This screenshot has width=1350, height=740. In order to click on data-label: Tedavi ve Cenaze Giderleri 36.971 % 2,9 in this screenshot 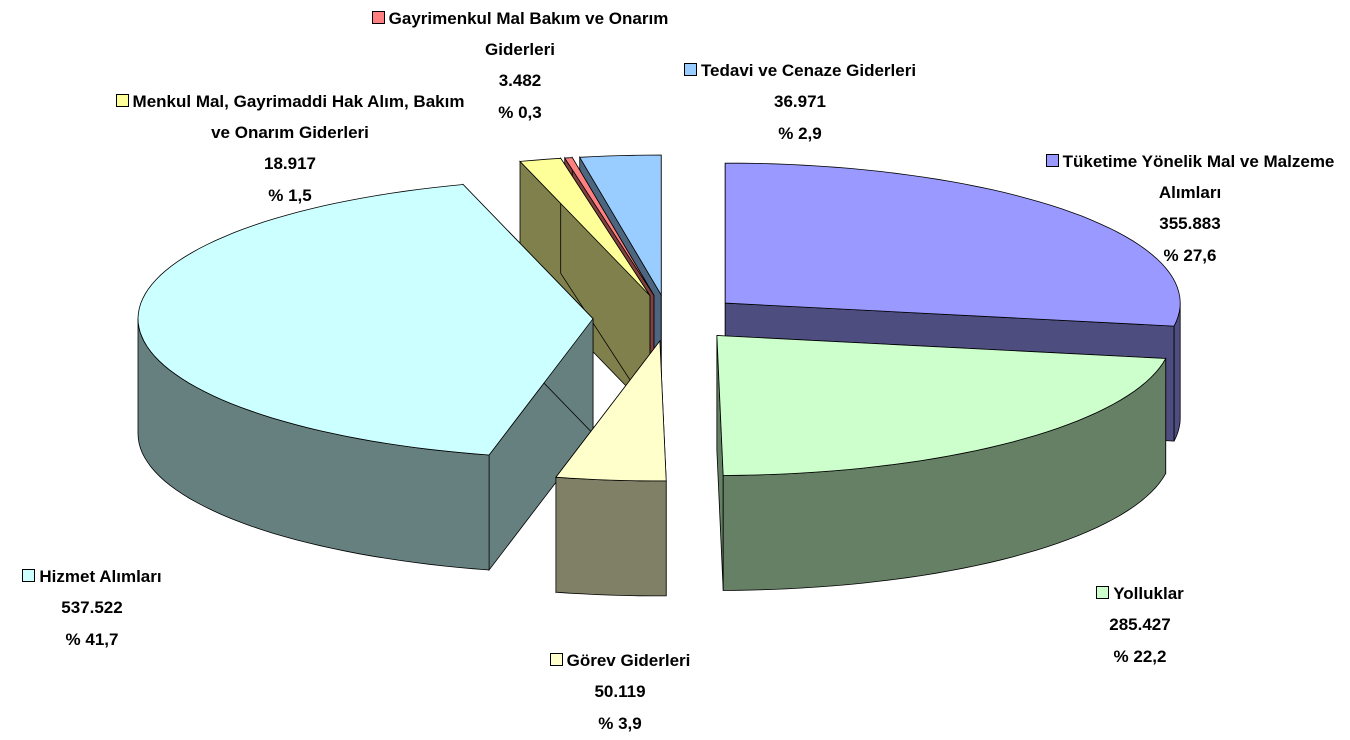, I will do `click(800, 102)`.